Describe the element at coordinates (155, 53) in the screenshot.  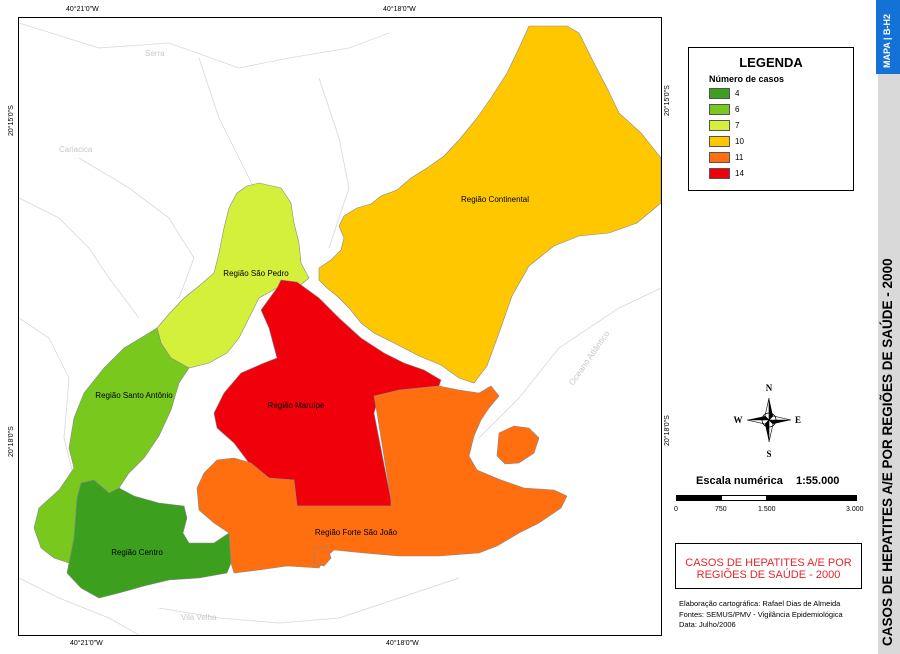
I see `place-serra: Serra` at that location.